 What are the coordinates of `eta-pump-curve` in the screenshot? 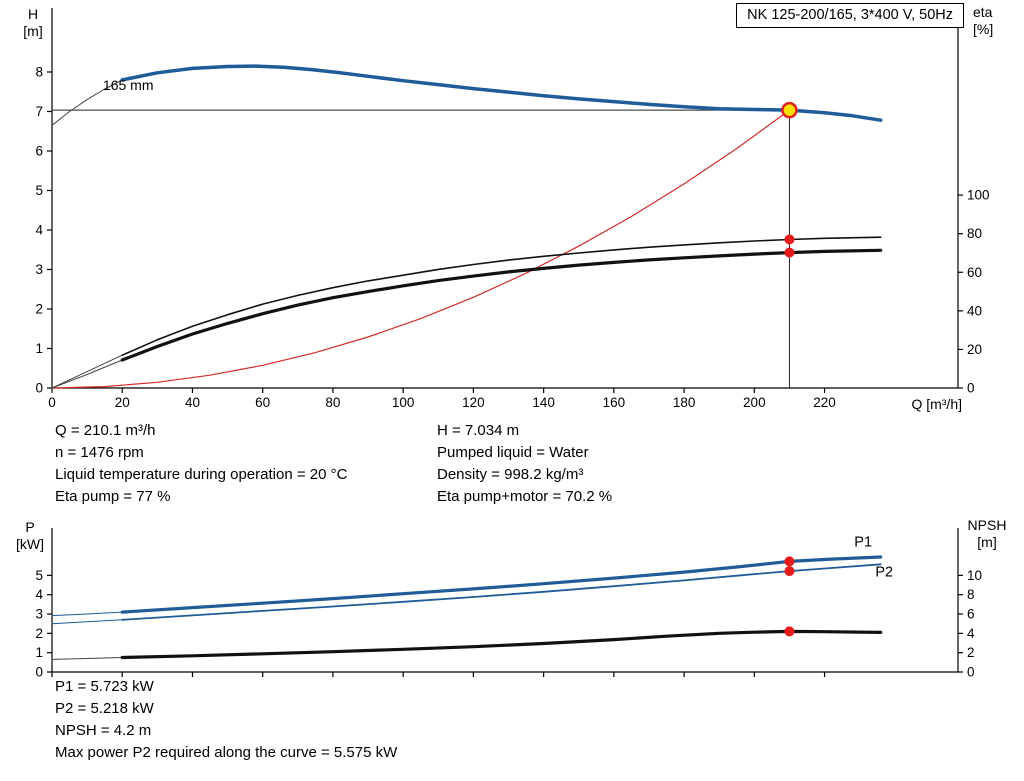 It's located at (501, 296).